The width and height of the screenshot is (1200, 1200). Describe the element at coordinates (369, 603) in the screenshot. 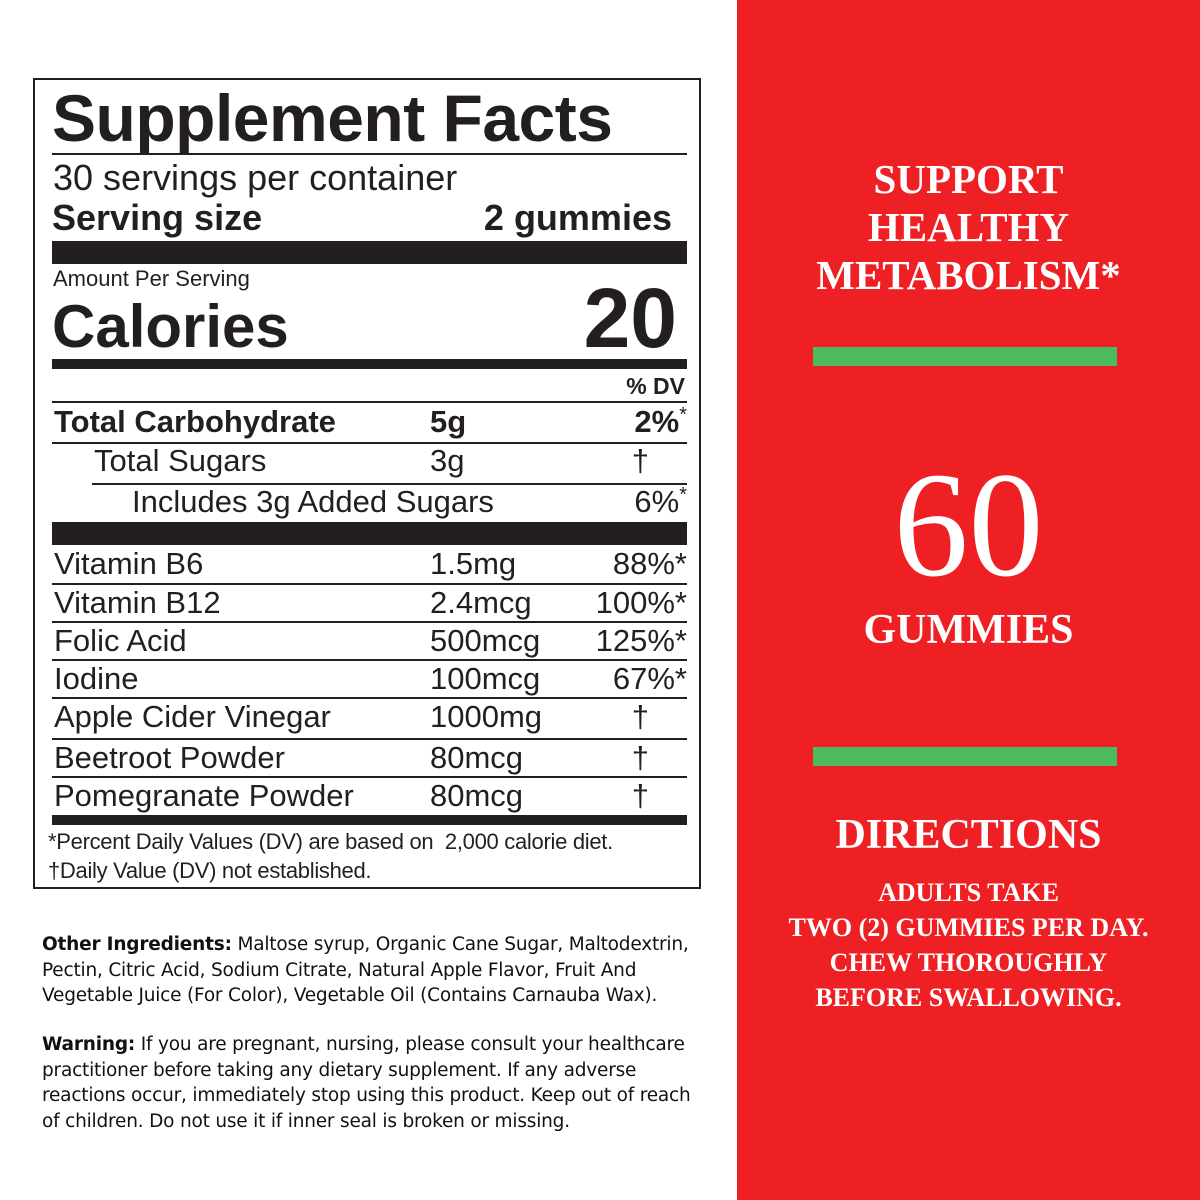

I see `nutrient-row: Vitamin B12 2.4mcg 100%*` at that location.